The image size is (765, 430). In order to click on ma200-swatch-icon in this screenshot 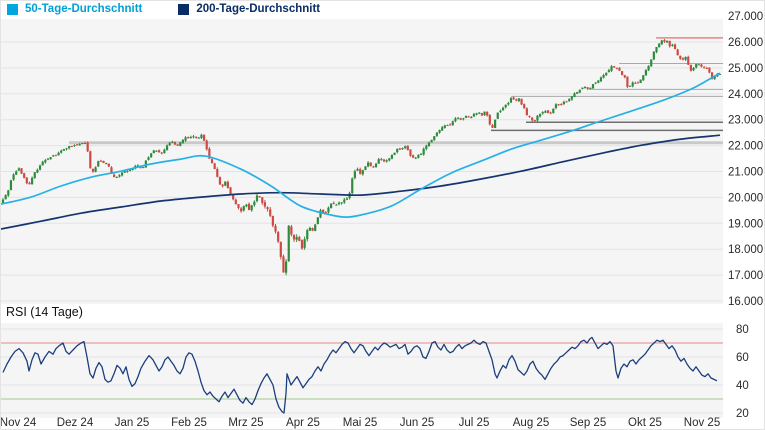, I will do `click(184, 9)`.